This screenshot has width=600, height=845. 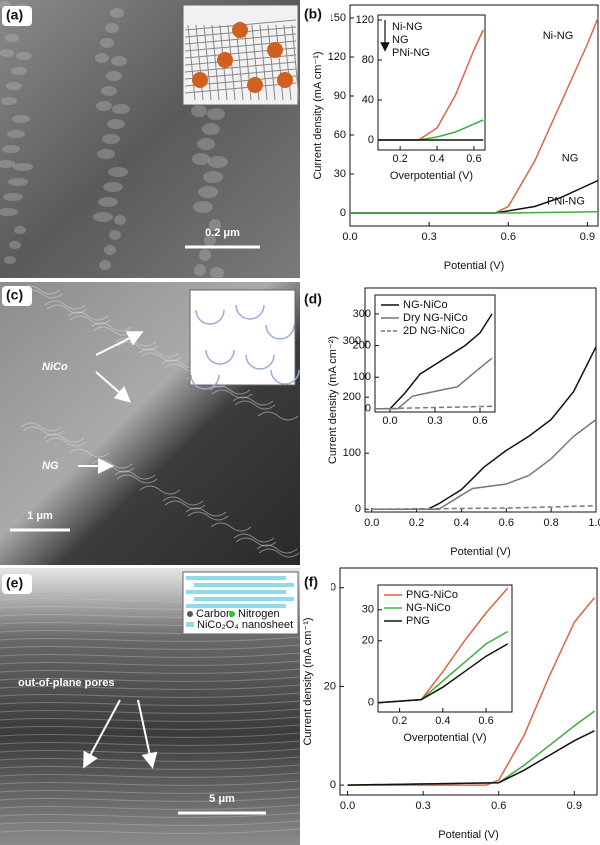 What do you see at coordinates (400, 40) in the screenshot?
I see `legend-text: NG` at bounding box center [400, 40].